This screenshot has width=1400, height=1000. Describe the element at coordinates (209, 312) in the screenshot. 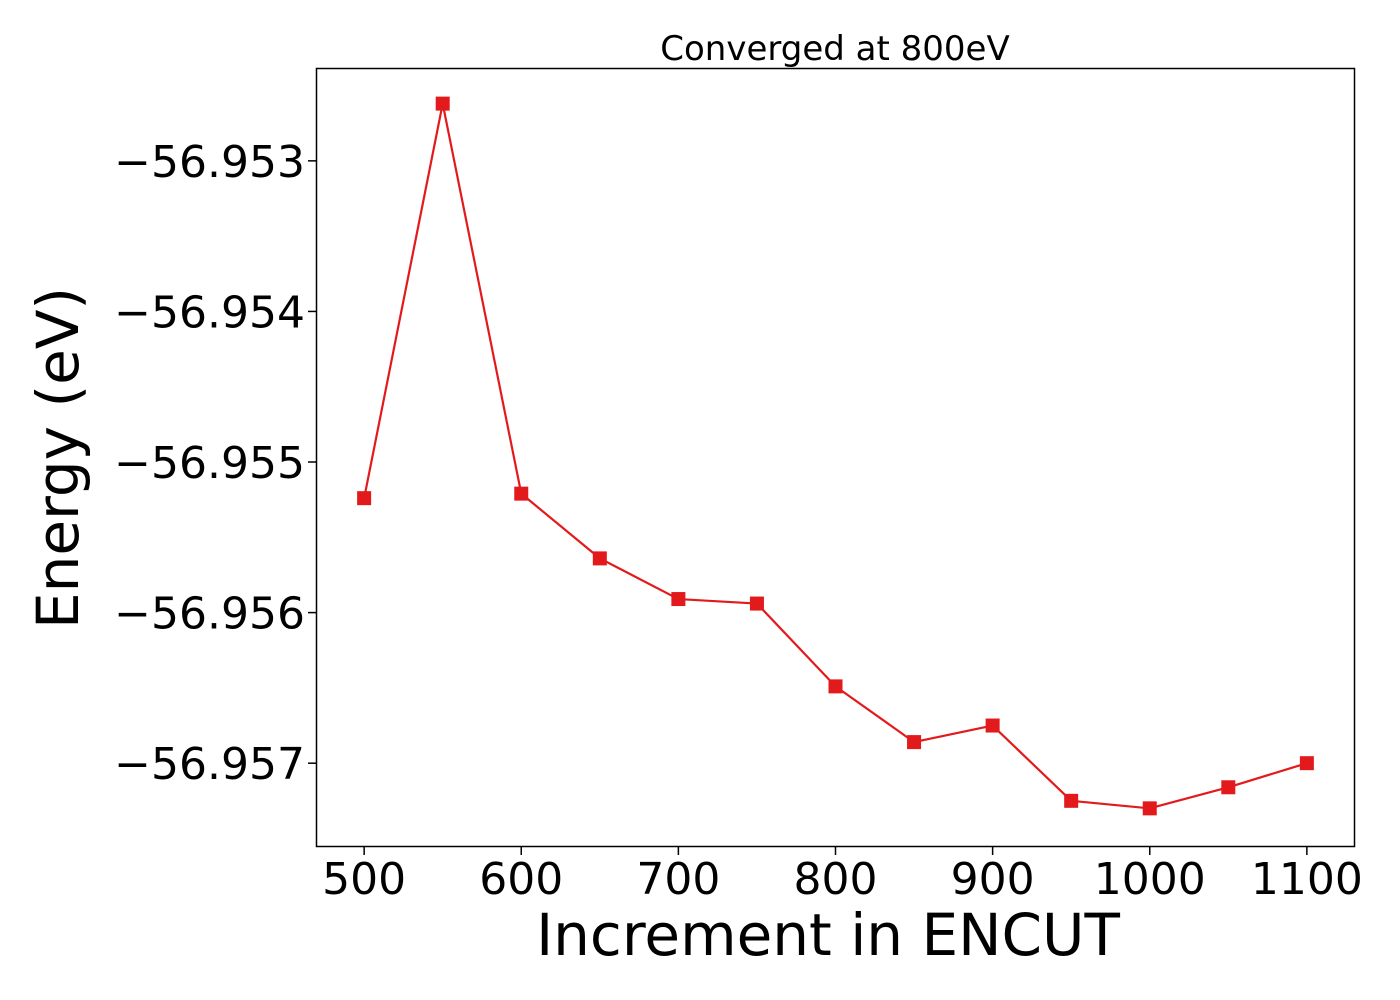

I see `y-tick-label: −56.954` at that location.